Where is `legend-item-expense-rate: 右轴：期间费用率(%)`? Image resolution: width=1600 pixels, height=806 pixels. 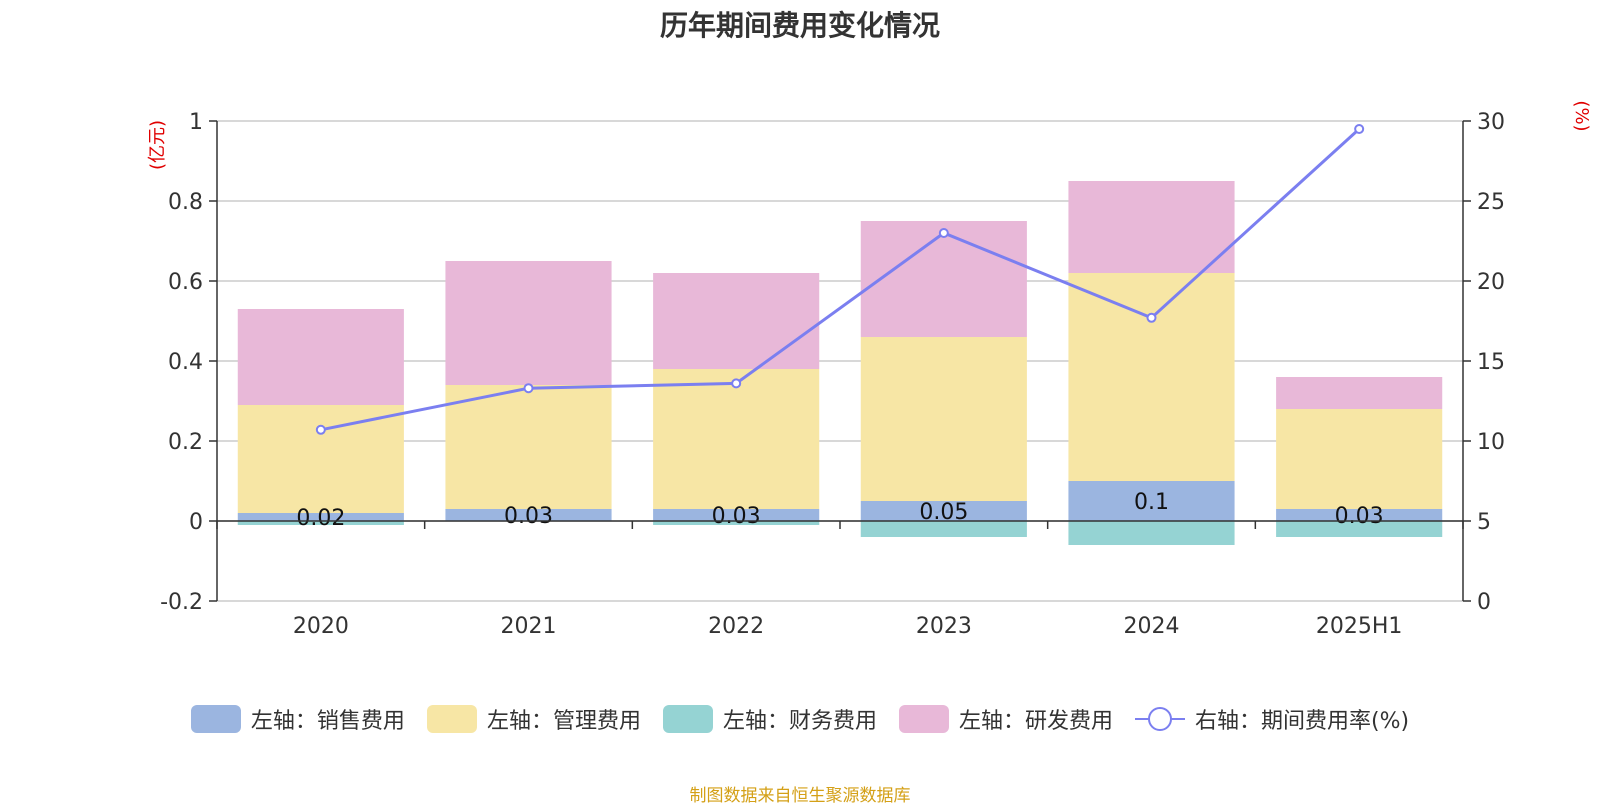 legend-item-expense-rate: 右轴：期间费用率(%) is located at coordinates (1272, 719).